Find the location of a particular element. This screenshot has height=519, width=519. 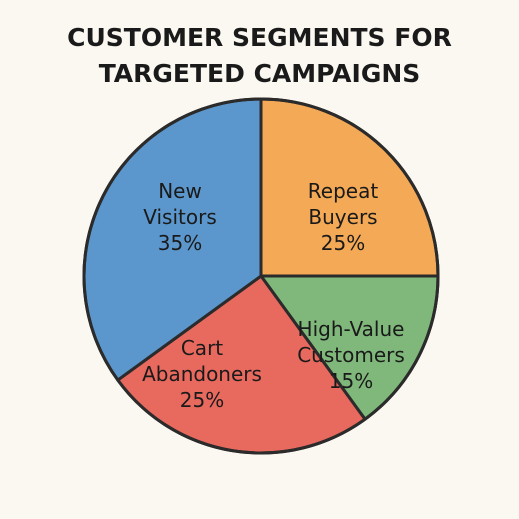

slice-label-line: Visitors is located at coordinates (180, 217).